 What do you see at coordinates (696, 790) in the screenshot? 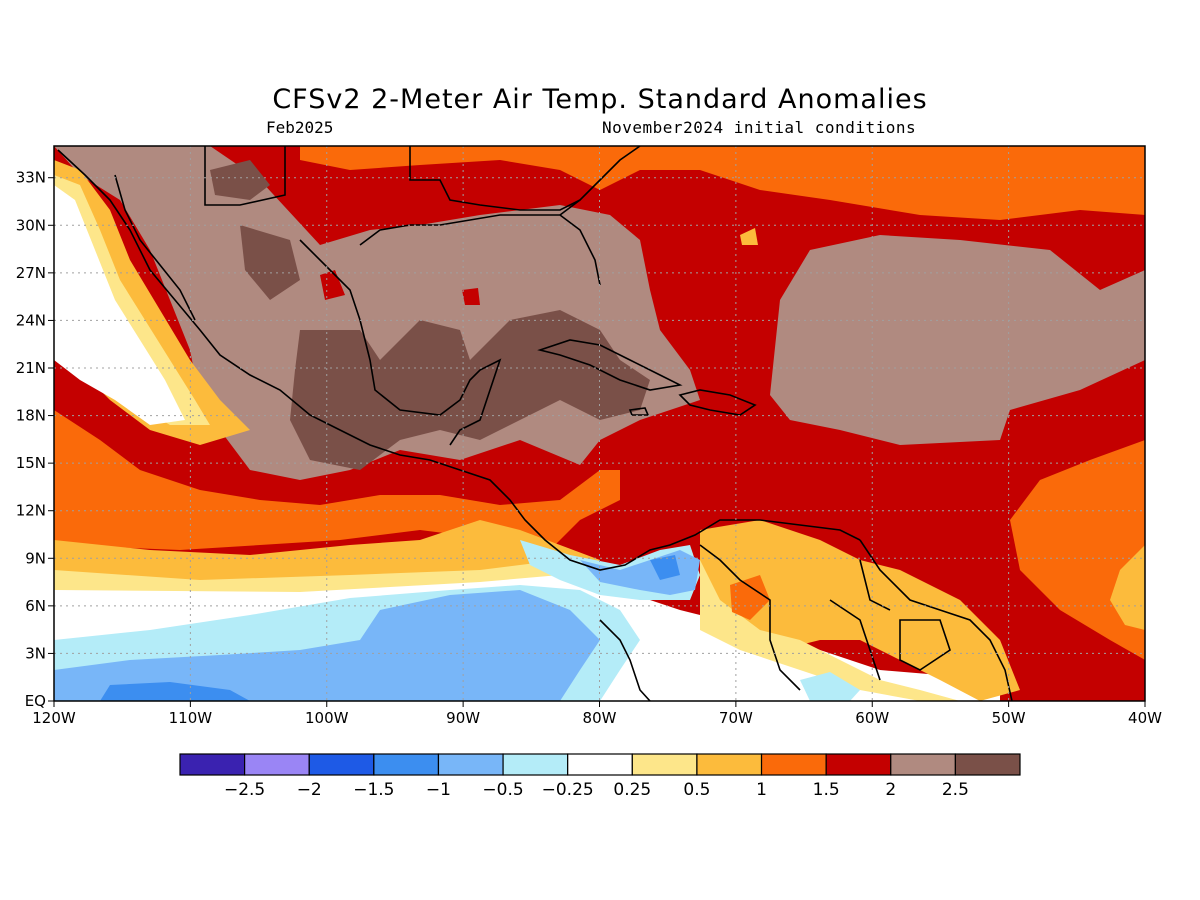
I see `colorbar-label: 0.5` at bounding box center [696, 790].